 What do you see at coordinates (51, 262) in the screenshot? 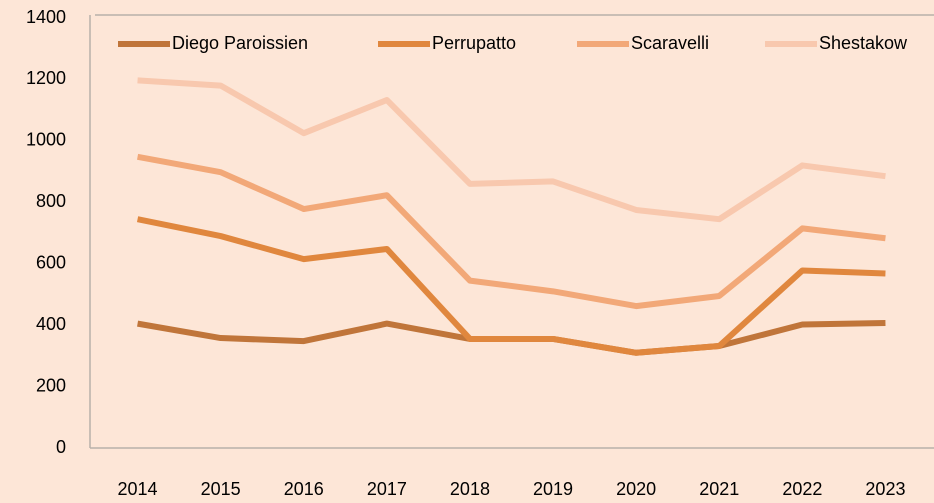
I see `y-tick-label: 600` at bounding box center [51, 262].